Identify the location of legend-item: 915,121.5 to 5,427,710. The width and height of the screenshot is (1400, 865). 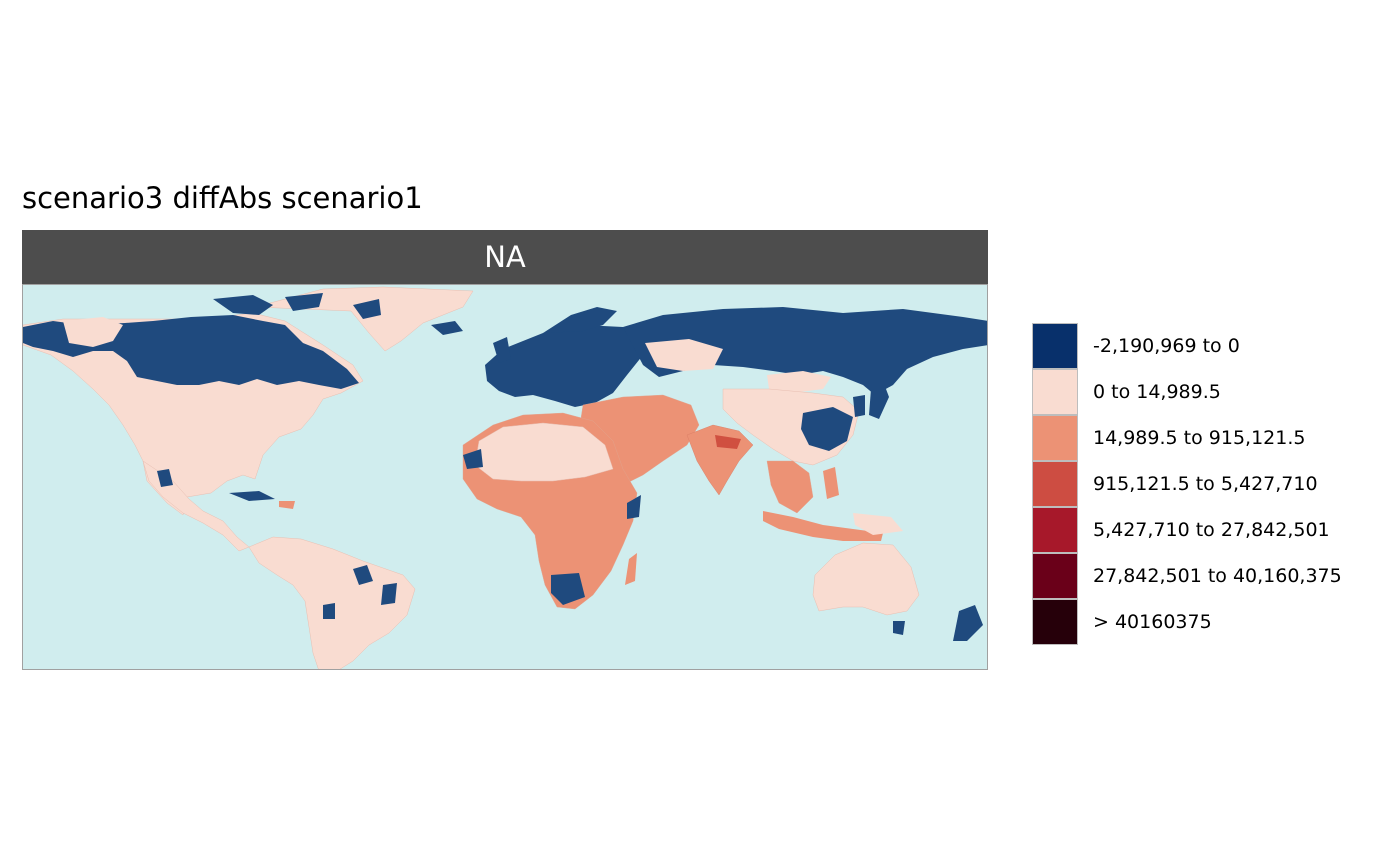
(1202, 484).